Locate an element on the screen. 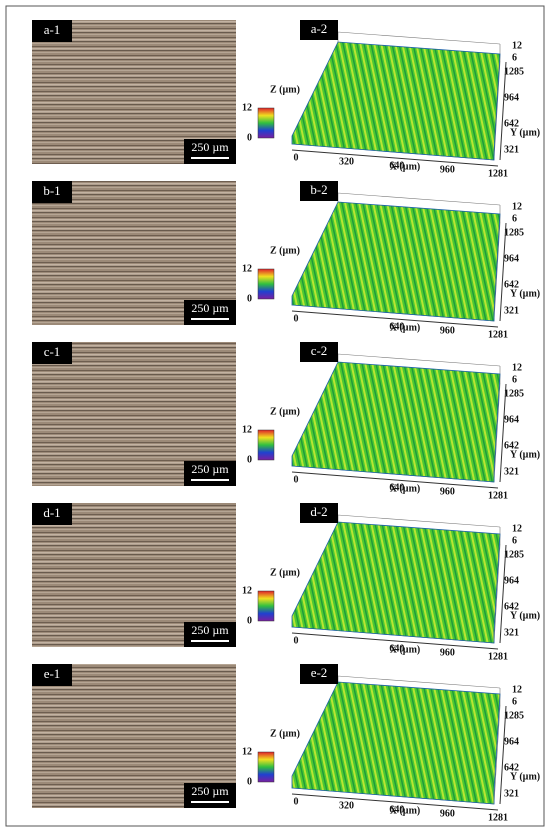  panel-label: a-2 is located at coordinates (319, 28).